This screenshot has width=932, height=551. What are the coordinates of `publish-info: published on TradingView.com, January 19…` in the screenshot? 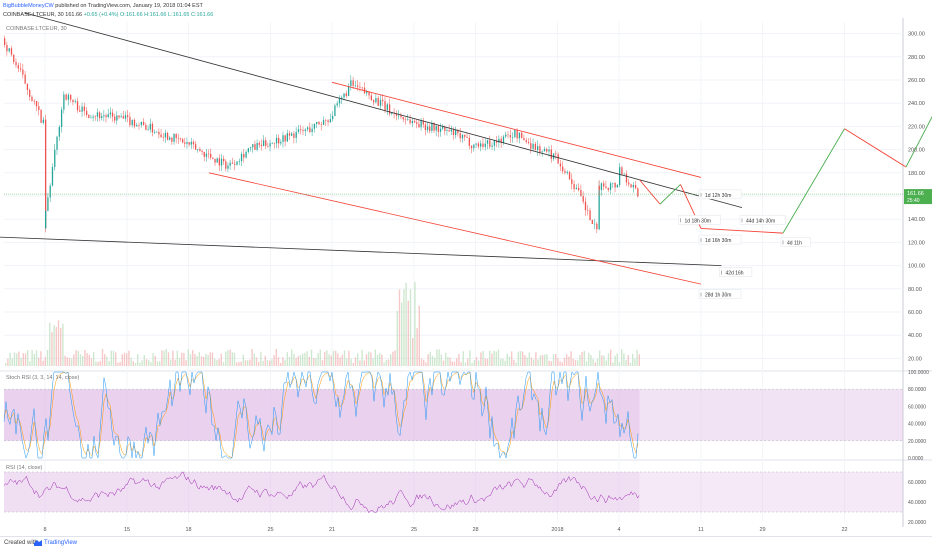 It's located at (129, 6).